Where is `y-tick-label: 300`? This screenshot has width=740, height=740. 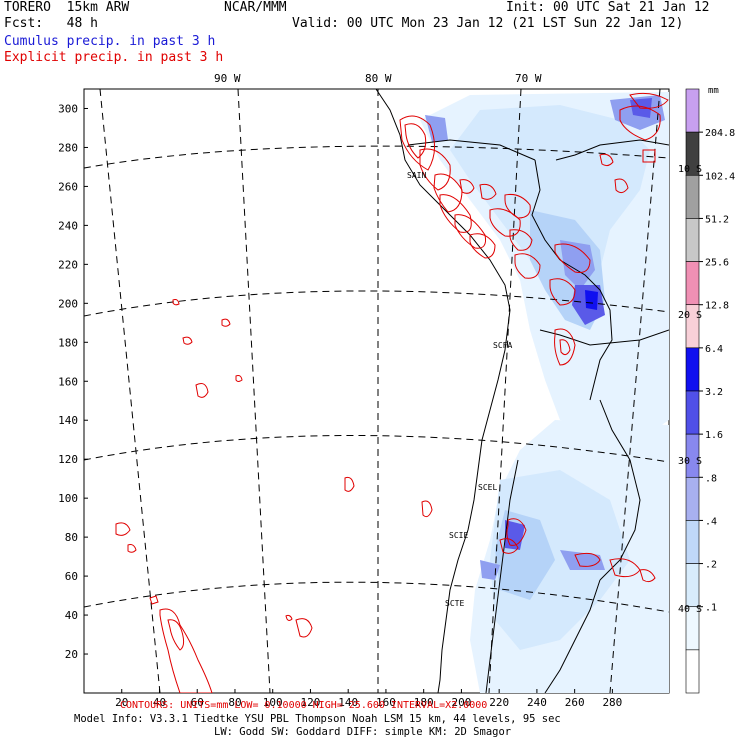 y-tick-label: 300 is located at coordinates (68, 108).